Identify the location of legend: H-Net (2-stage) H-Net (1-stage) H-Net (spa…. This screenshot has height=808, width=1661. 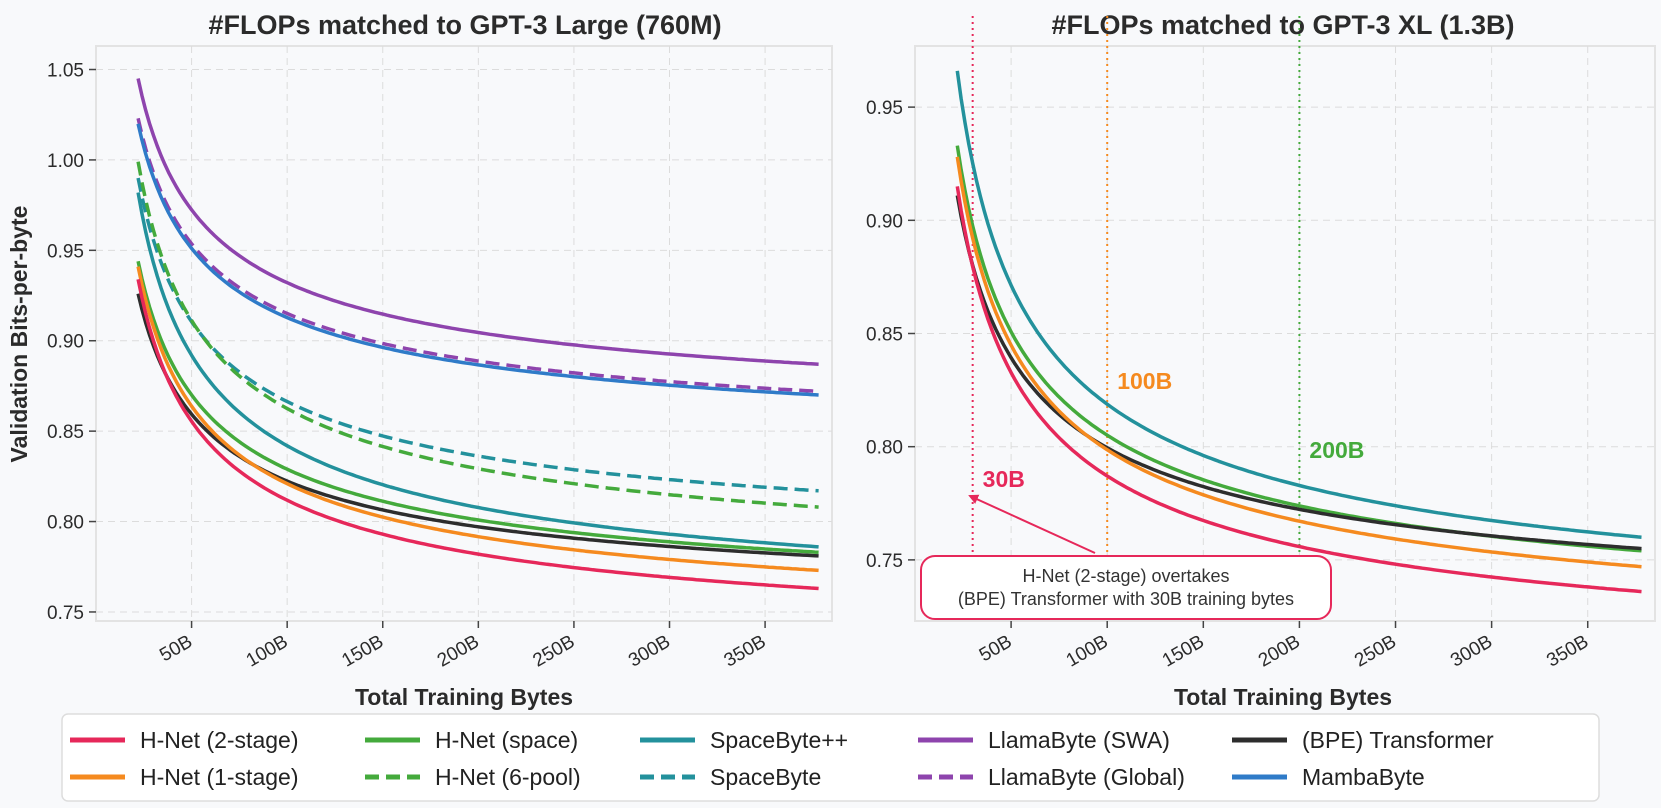
(830, 757).